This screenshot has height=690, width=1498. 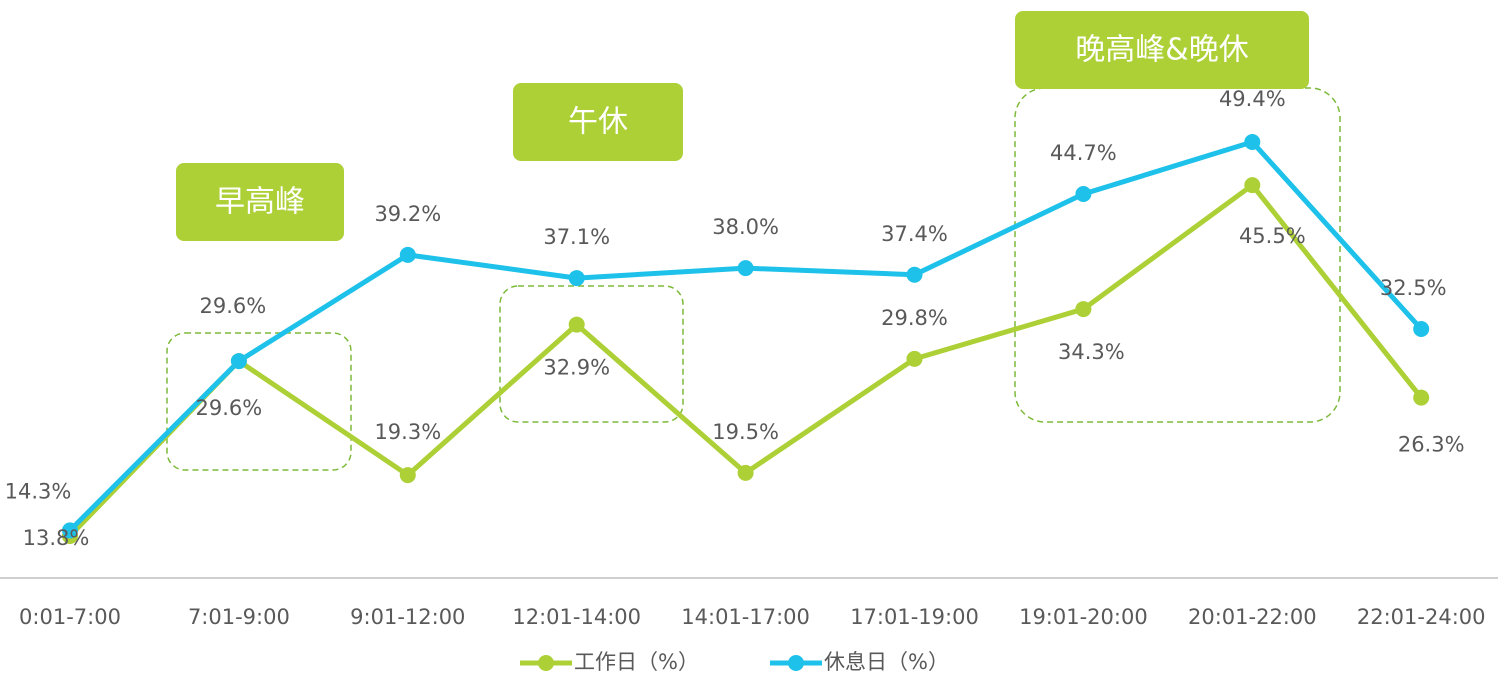 I want to click on data-label: 39.2%, so click(x=407, y=214).